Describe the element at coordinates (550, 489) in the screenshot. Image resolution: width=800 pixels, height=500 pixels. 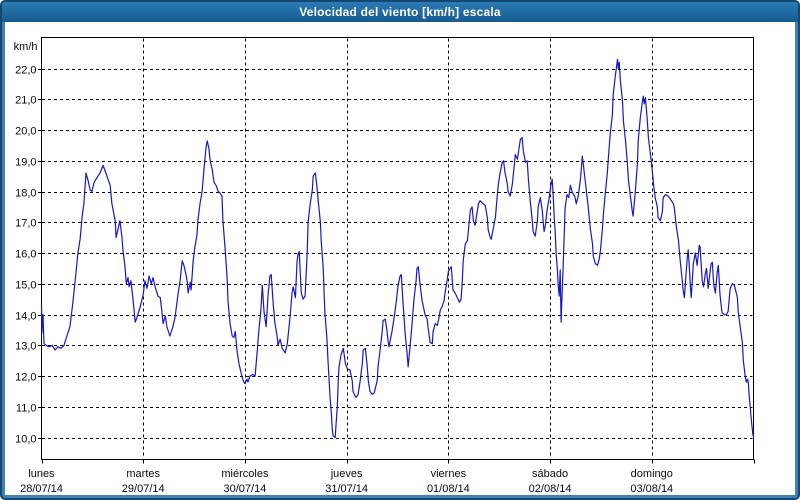
I see `x-date-label: 02/08/14` at that location.